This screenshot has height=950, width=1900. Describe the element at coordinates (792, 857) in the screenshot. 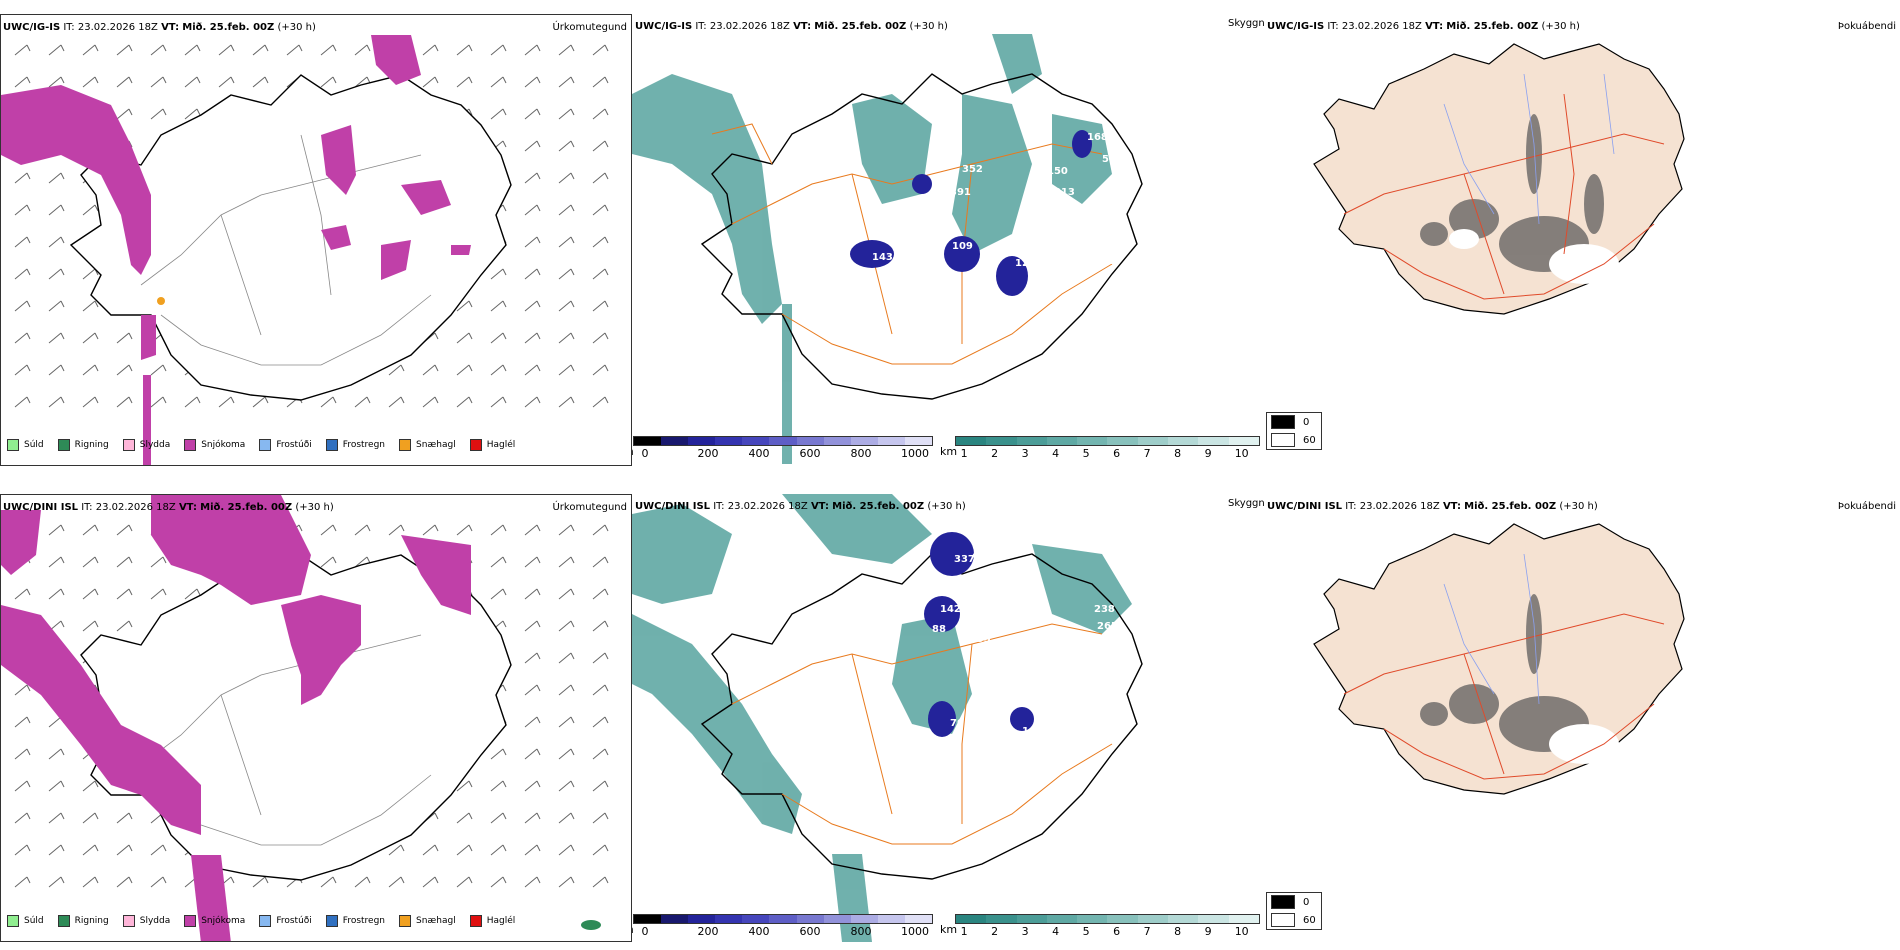

I see `cloud-base-label: 783` at that location.